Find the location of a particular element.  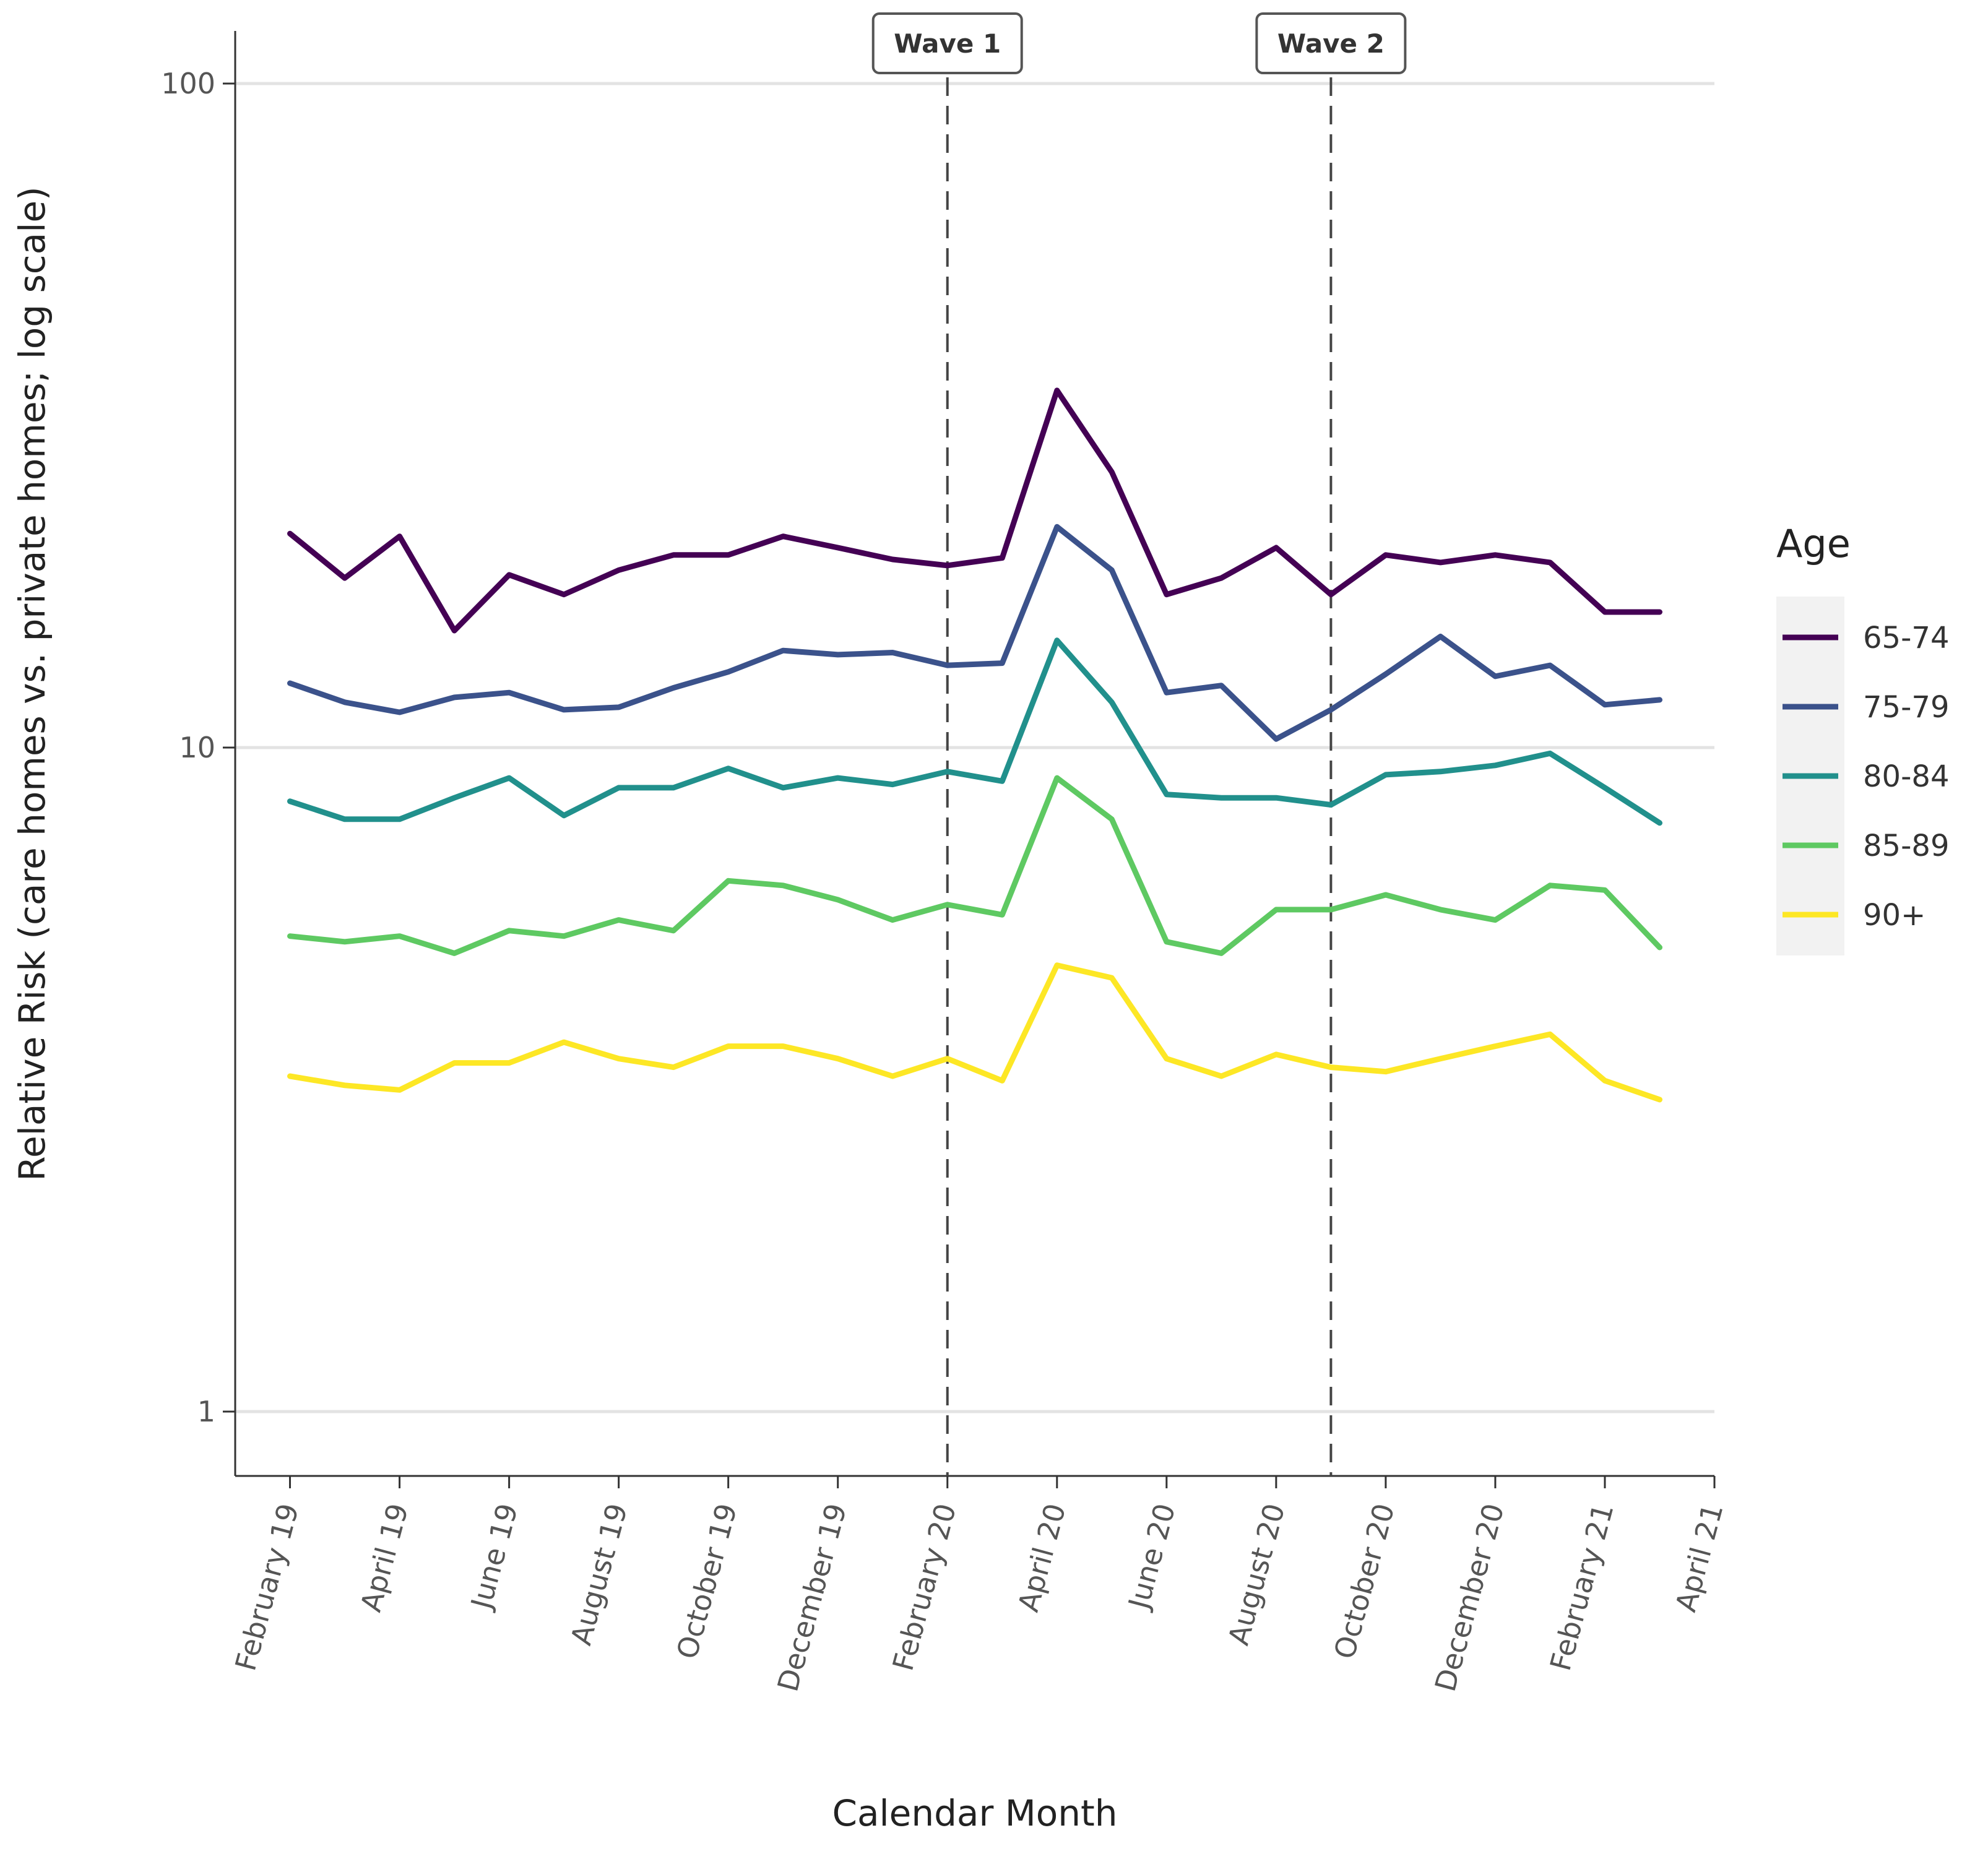

x-axis-title: Calendar Month is located at coordinates (975, 1813).